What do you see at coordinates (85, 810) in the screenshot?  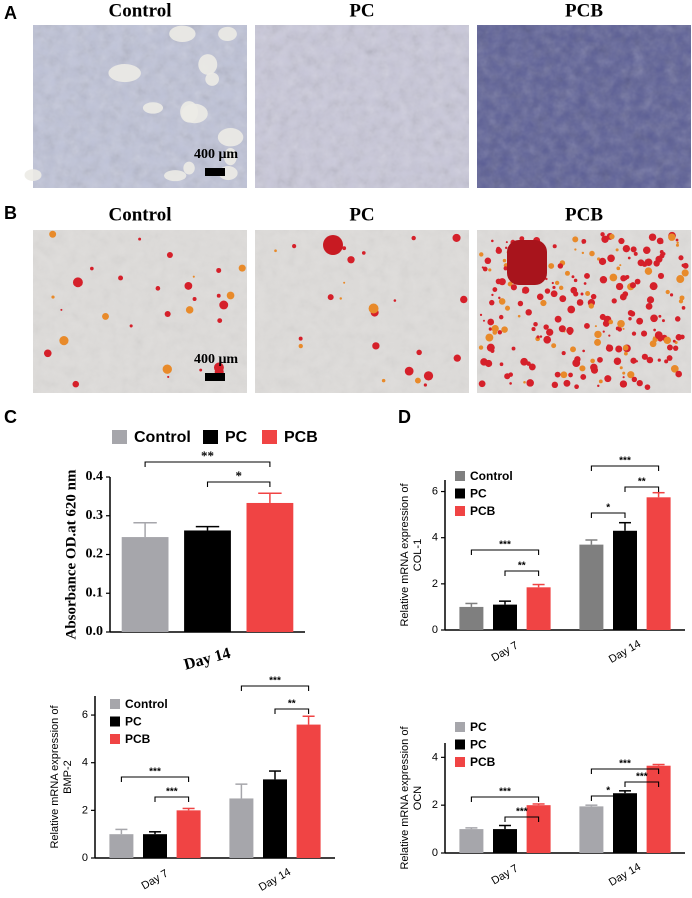 I see `y-tick-label: 2` at bounding box center [85, 810].